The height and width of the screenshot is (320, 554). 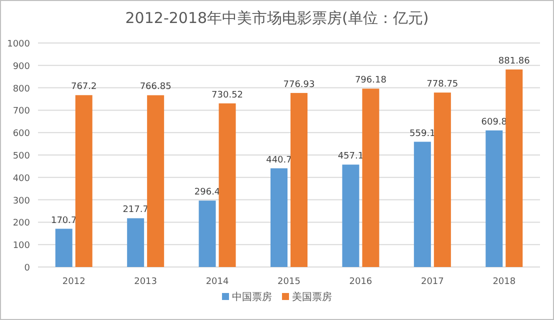 I want to click on data-label: 767.2, so click(x=83, y=87).